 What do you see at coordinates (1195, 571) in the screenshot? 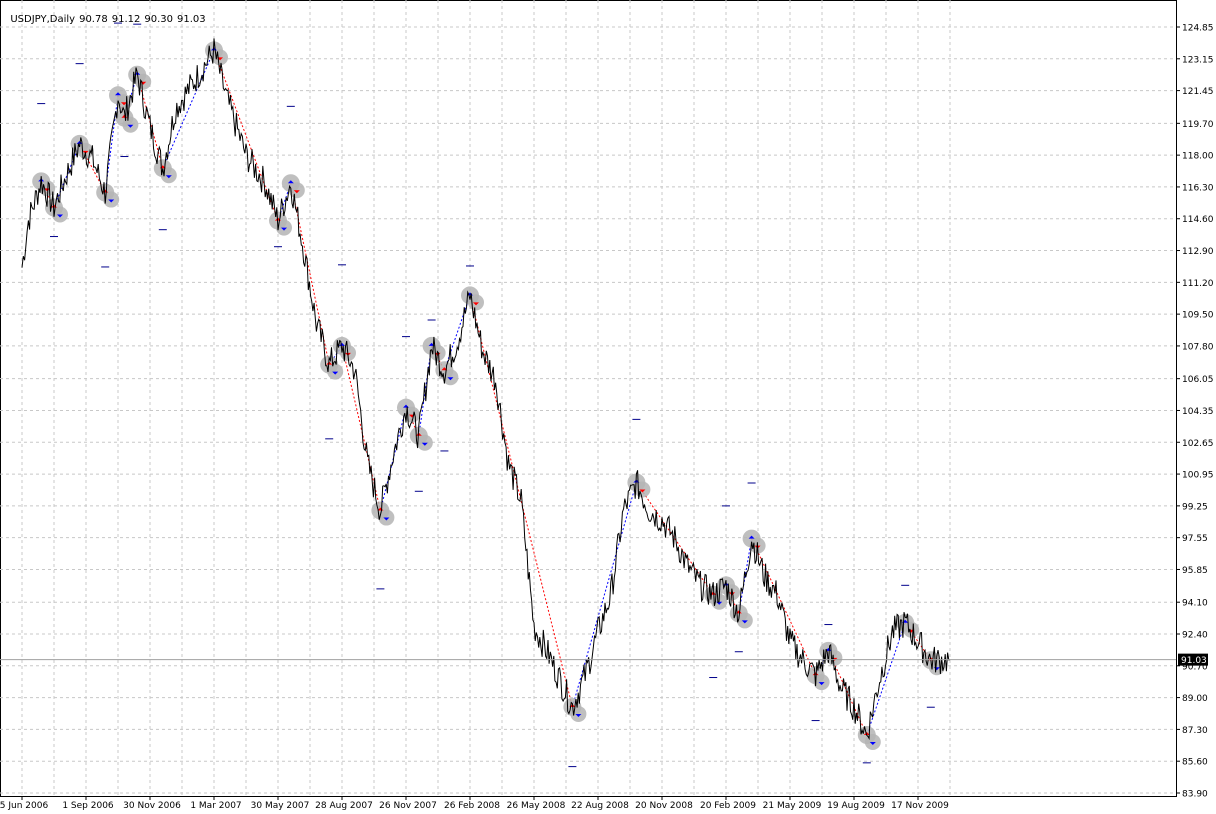
I see `y-tick-label: 95.85` at bounding box center [1195, 571].